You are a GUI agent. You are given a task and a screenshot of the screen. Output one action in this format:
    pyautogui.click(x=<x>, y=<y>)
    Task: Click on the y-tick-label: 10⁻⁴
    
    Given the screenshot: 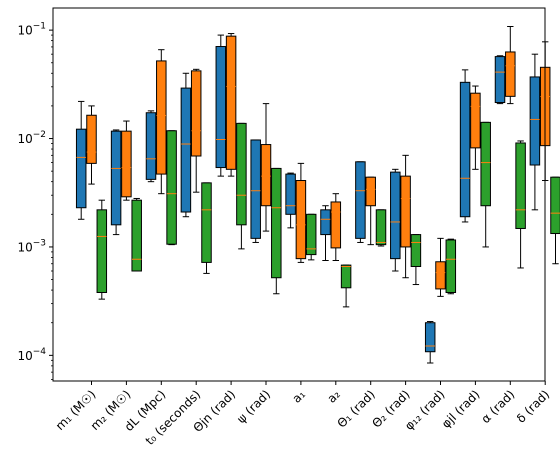 What is the action you would take?
    pyautogui.click(x=31, y=355)
    